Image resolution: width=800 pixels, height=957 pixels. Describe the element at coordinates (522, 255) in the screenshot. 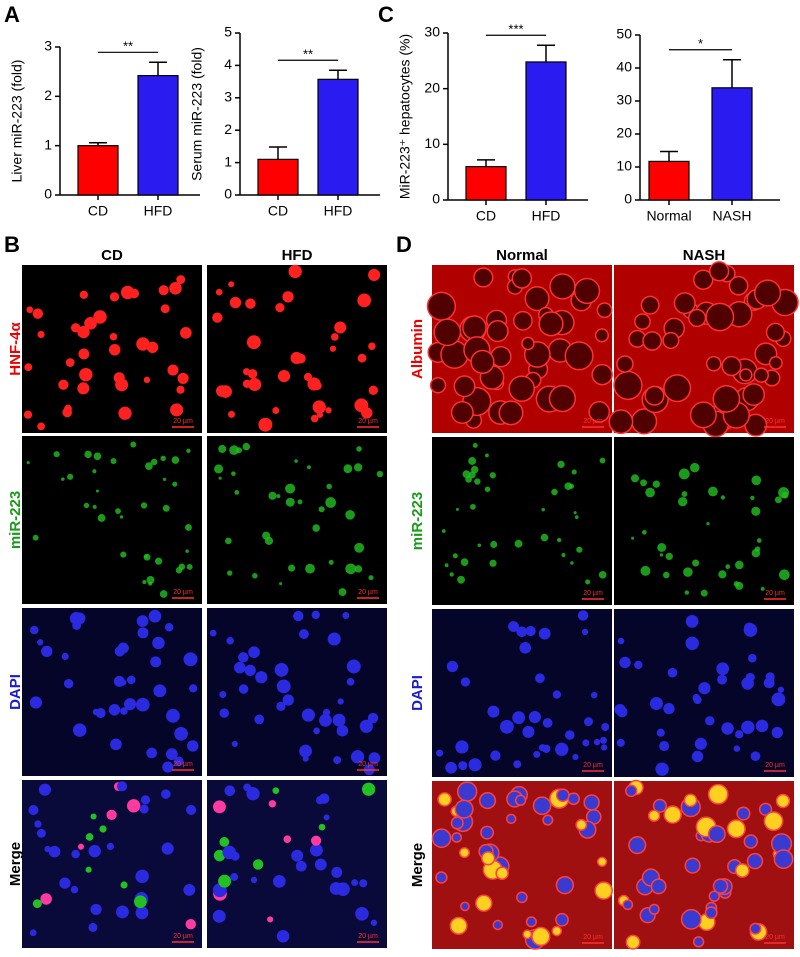

I see `column-header: Normal` at that location.